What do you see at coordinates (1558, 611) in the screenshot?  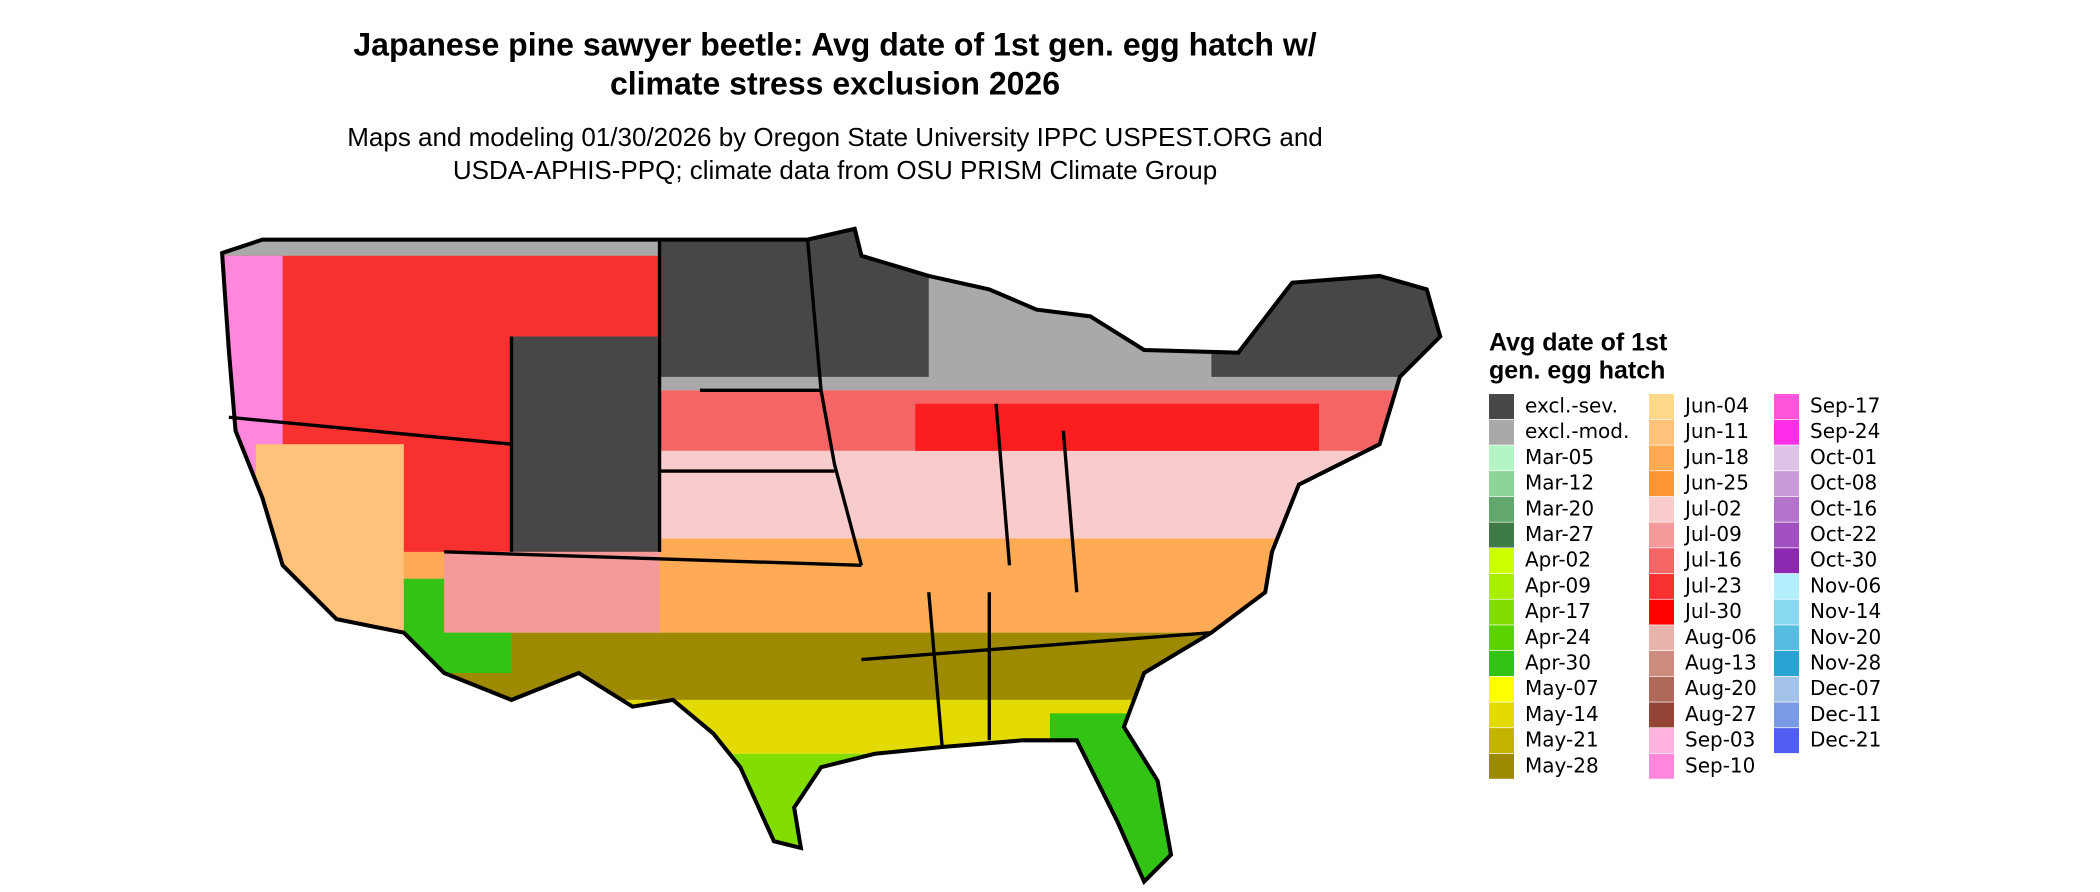 I see `legend-label: Apr-17` at bounding box center [1558, 611].